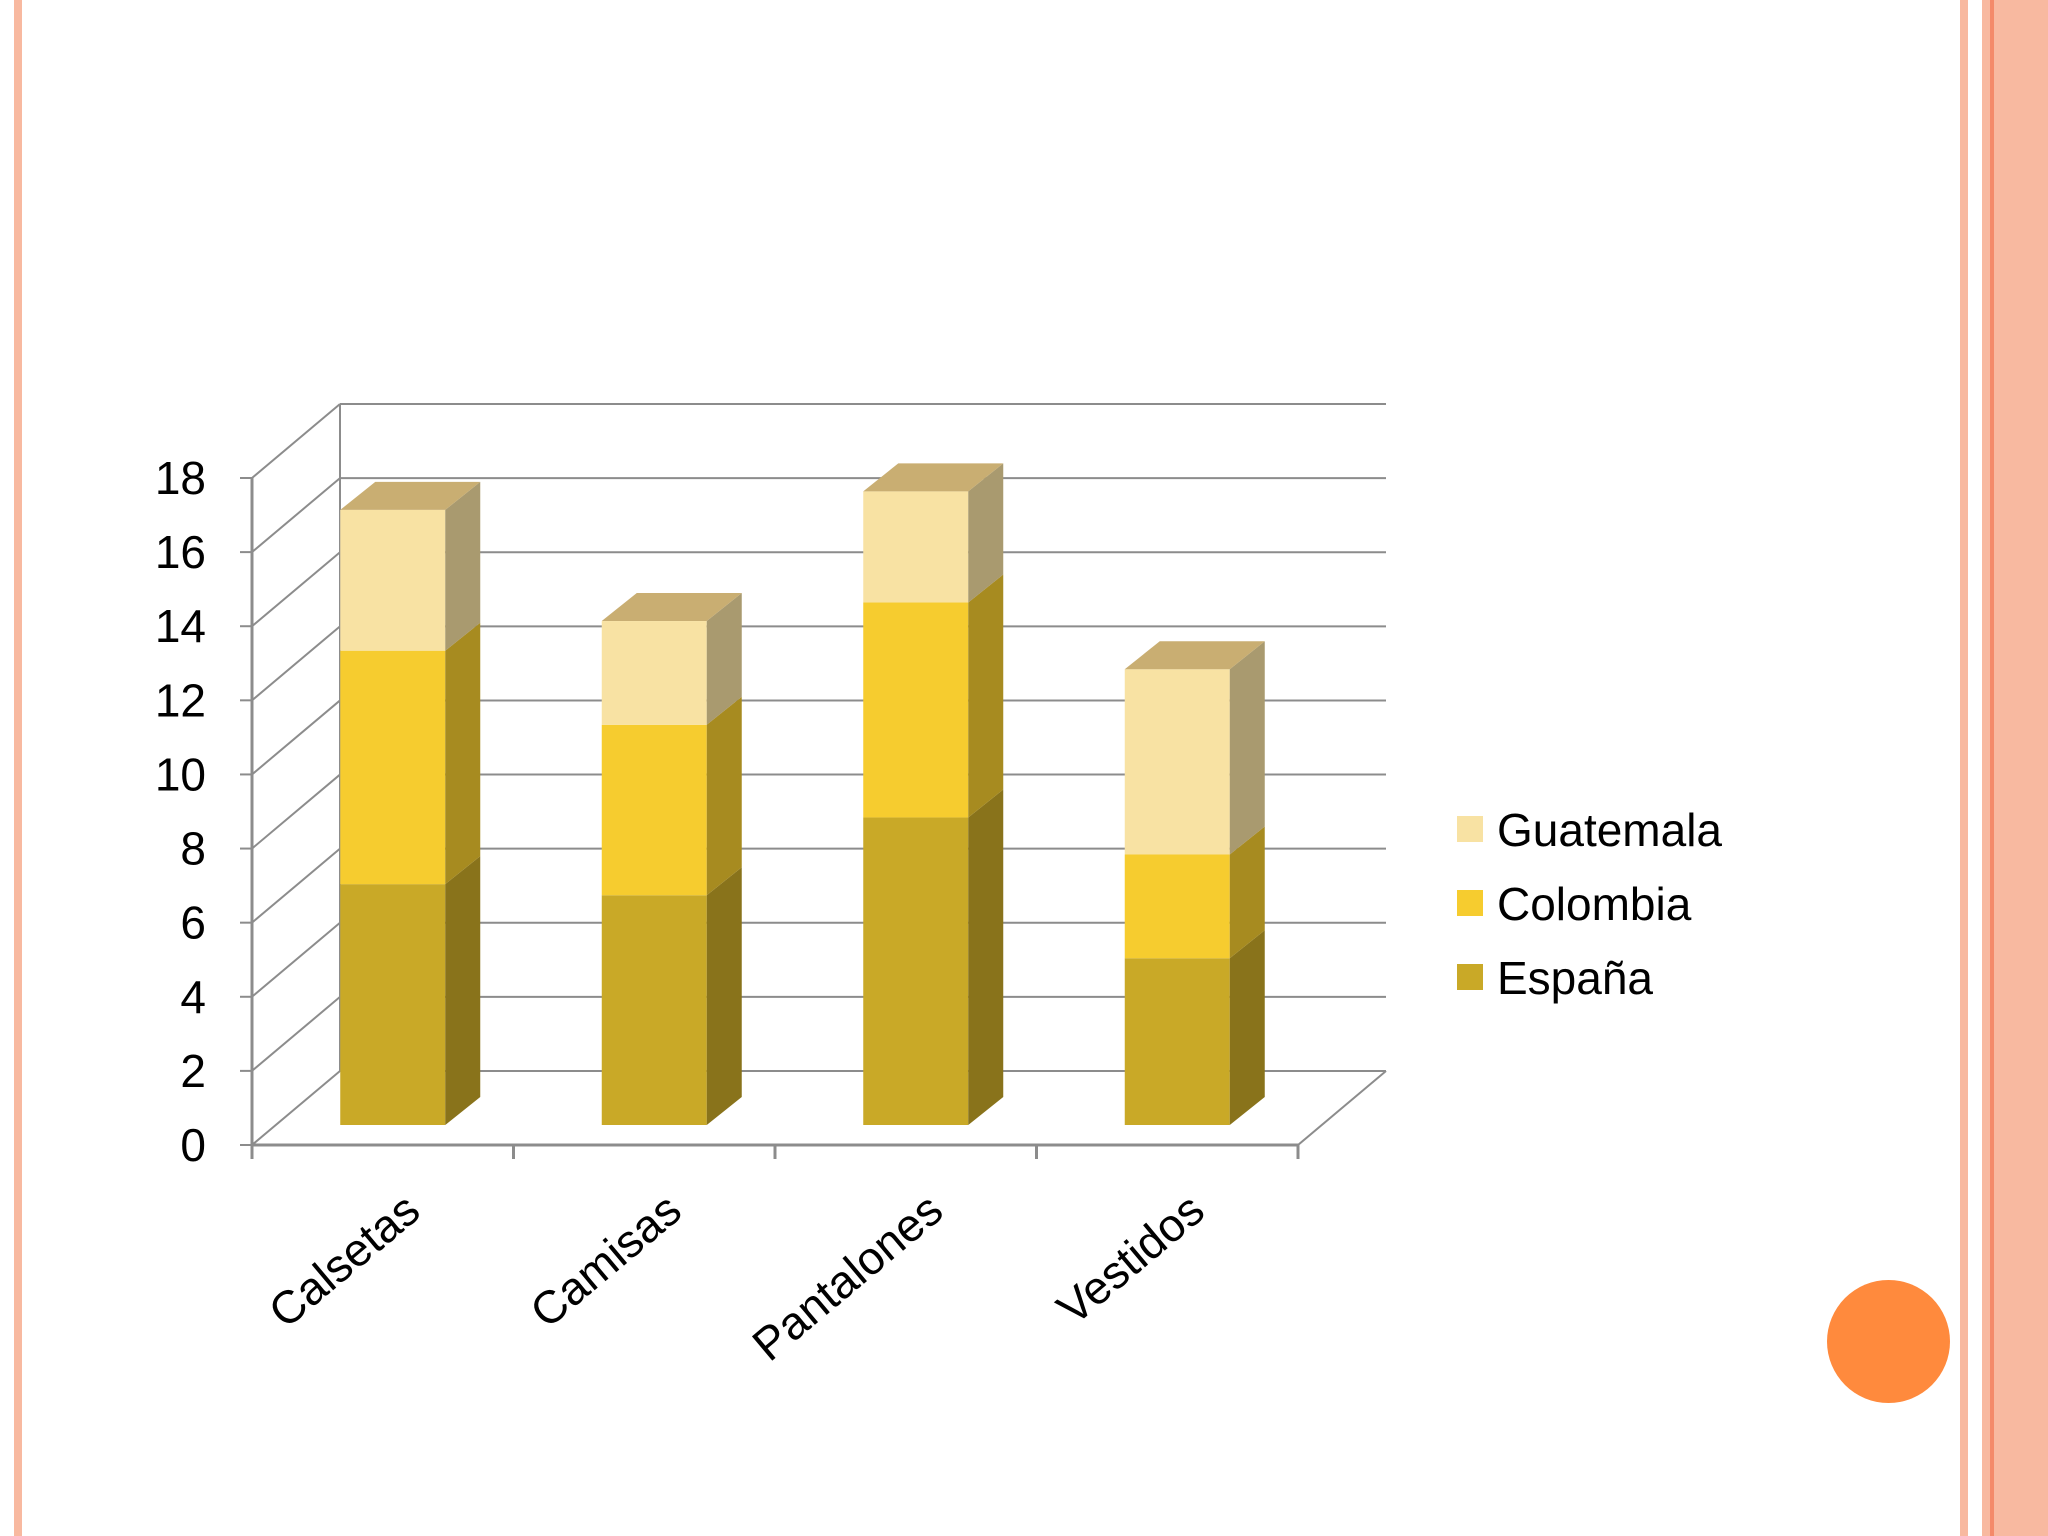 The width and height of the screenshot is (2048, 1536). Describe the element at coordinates (180, 552) in the screenshot. I see `y-tick-label: 16` at that location.